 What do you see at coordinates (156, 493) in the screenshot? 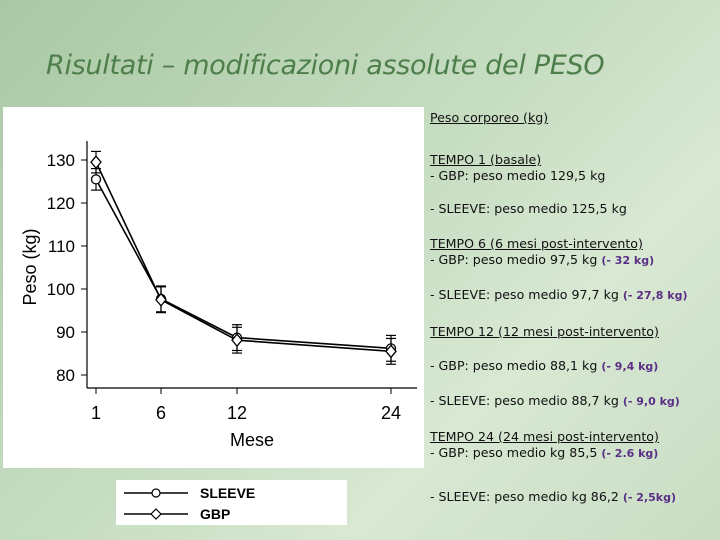
I see `legend-marker-circle` at bounding box center [156, 493].